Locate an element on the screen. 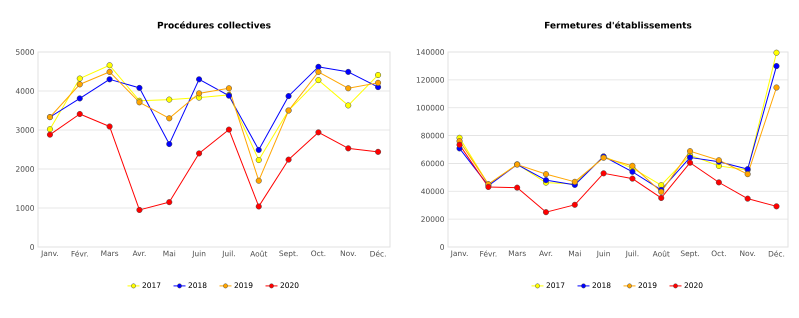 The image size is (799, 318). chart-title: Procédures collectives is located at coordinates (214, 25).